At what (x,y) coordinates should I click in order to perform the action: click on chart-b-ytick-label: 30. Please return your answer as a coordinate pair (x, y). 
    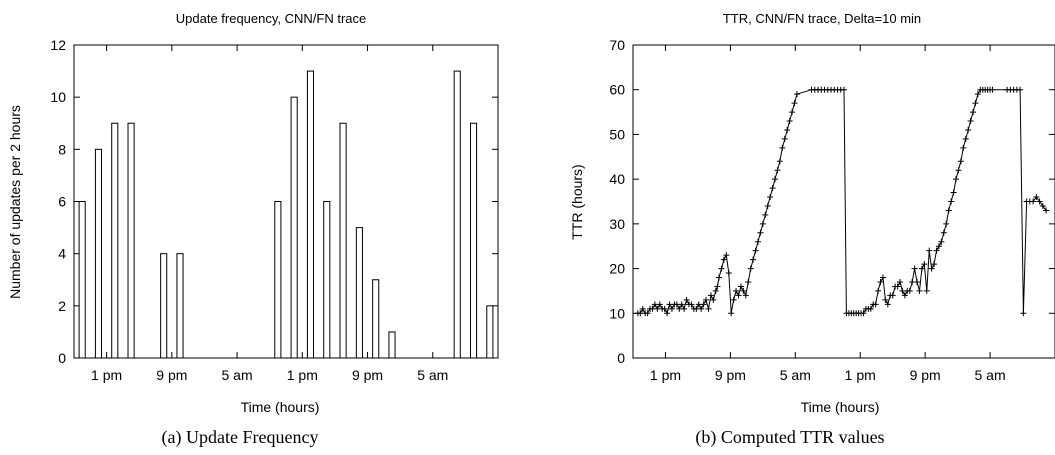
    Looking at the image, I should click on (617, 224).